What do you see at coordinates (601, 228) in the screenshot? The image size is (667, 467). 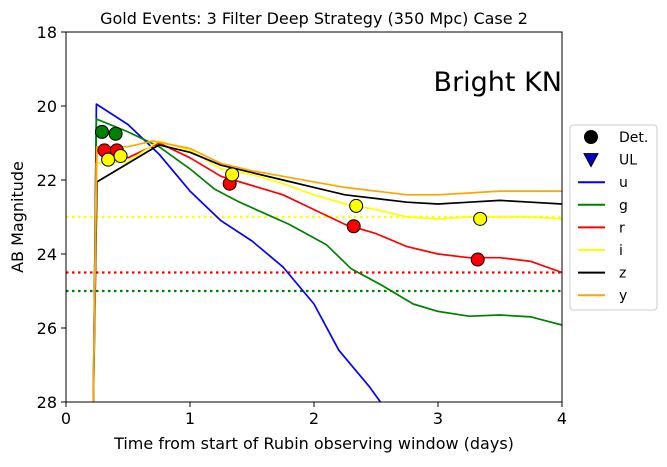 I see `legend-entry-r: r` at bounding box center [601, 228].